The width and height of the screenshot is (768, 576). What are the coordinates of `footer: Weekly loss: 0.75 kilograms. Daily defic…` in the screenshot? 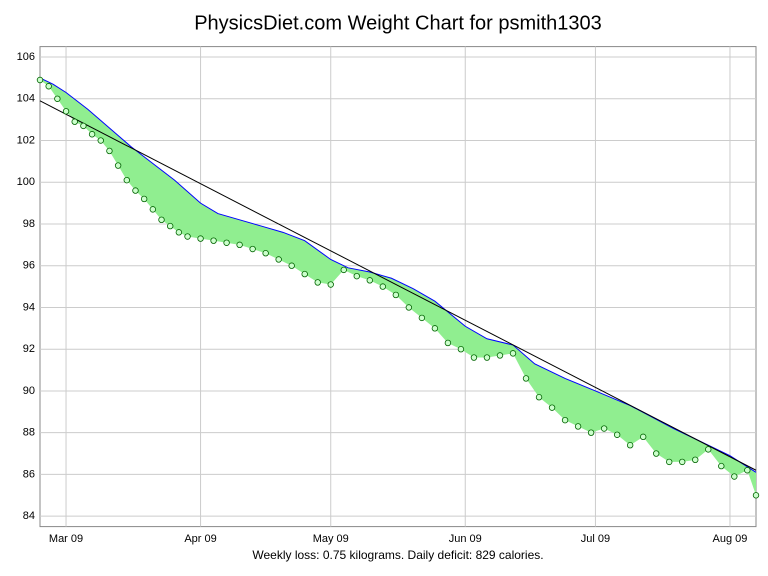 It's located at (397, 555).